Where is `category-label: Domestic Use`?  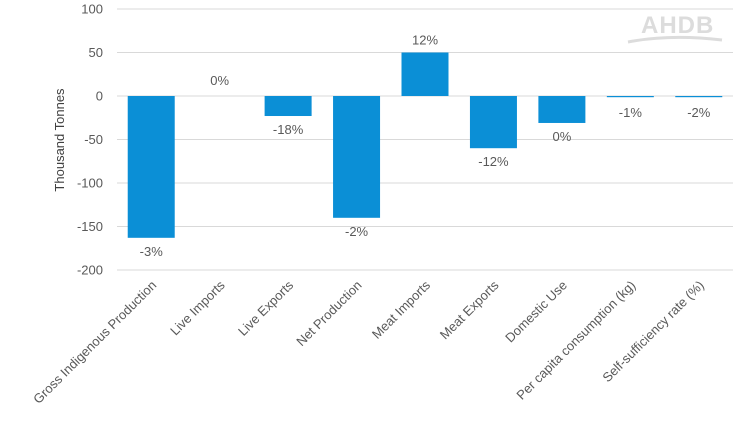
category-label: Domestic Use is located at coordinates (536, 312).